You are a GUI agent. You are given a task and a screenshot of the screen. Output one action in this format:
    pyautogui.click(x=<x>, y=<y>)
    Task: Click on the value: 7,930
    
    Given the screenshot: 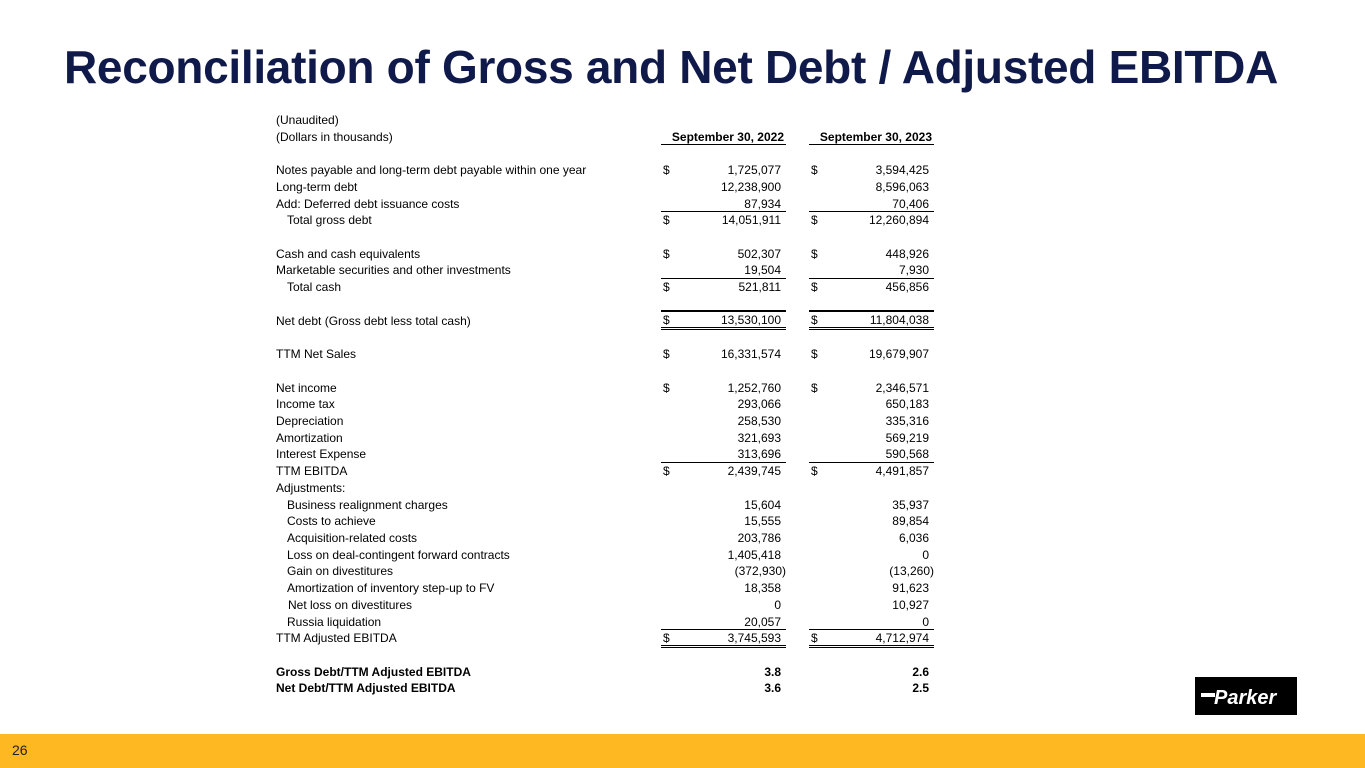 What is the action you would take?
    pyautogui.click(x=913, y=270)
    